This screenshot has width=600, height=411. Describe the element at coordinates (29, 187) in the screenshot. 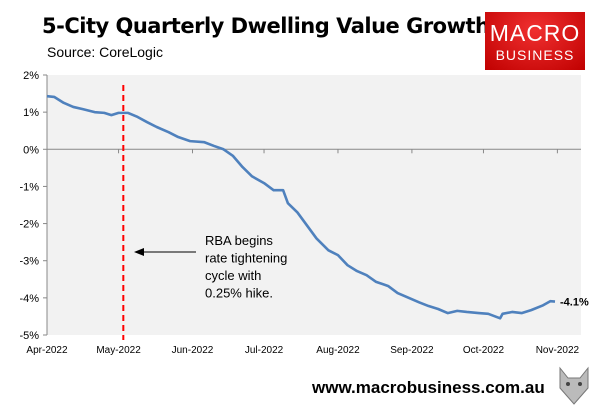

I see `y-tick-label: -1%` at that location.